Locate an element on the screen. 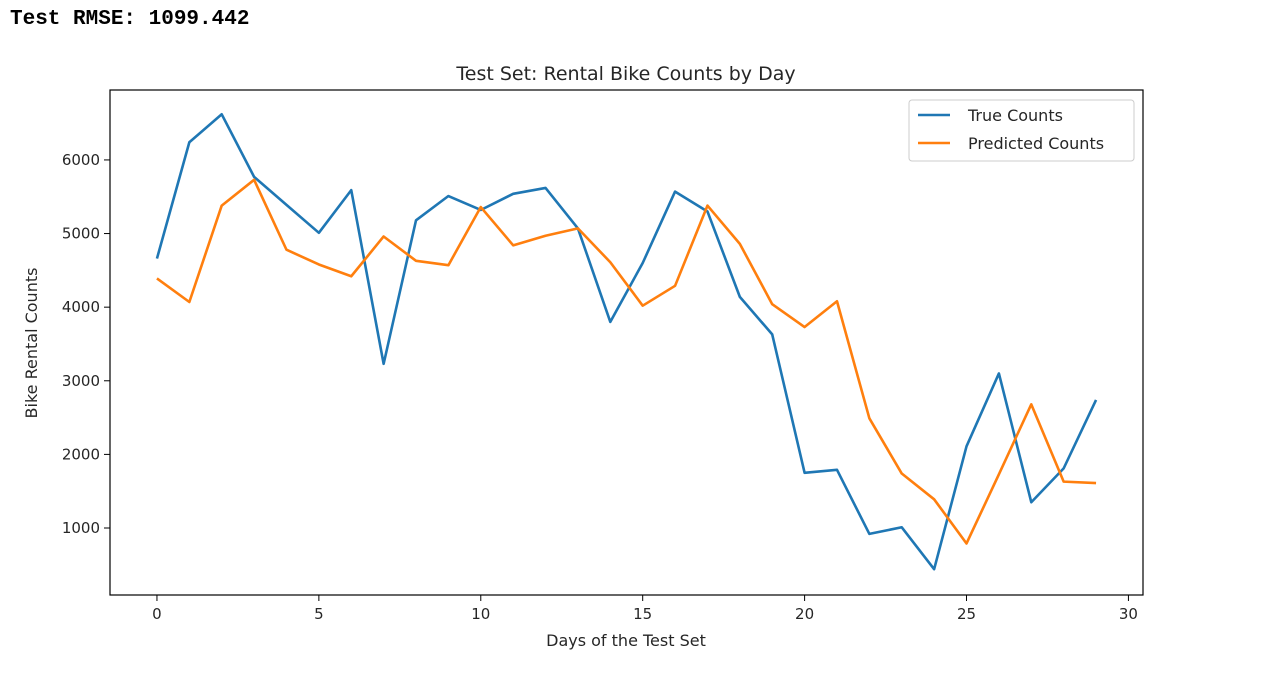 The width and height of the screenshot is (1280, 698). x-axis: 0 5 10 15 20 25 30 is located at coordinates (645, 609).